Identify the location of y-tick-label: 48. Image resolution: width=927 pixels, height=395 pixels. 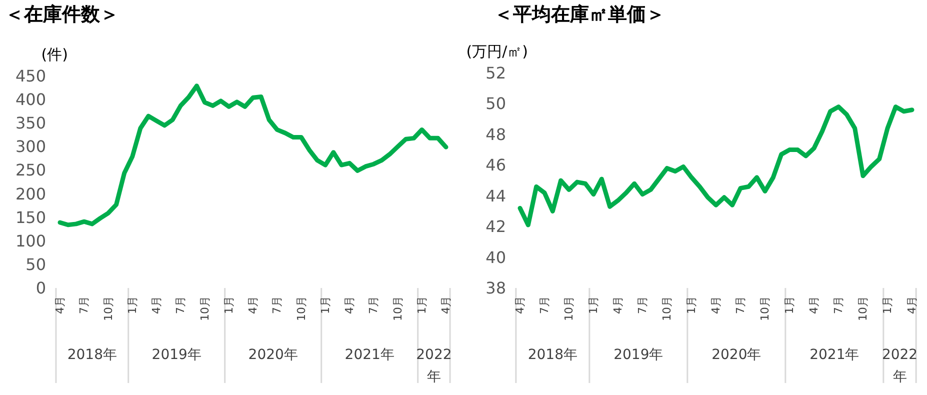
(496, 134).